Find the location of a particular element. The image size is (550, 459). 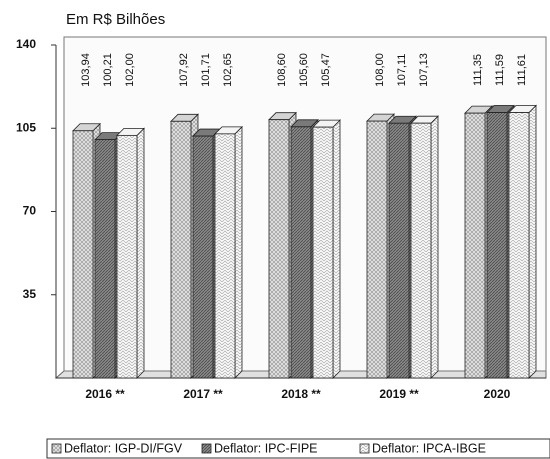

value-label: 102,00 is located at coordinates (130, 70).